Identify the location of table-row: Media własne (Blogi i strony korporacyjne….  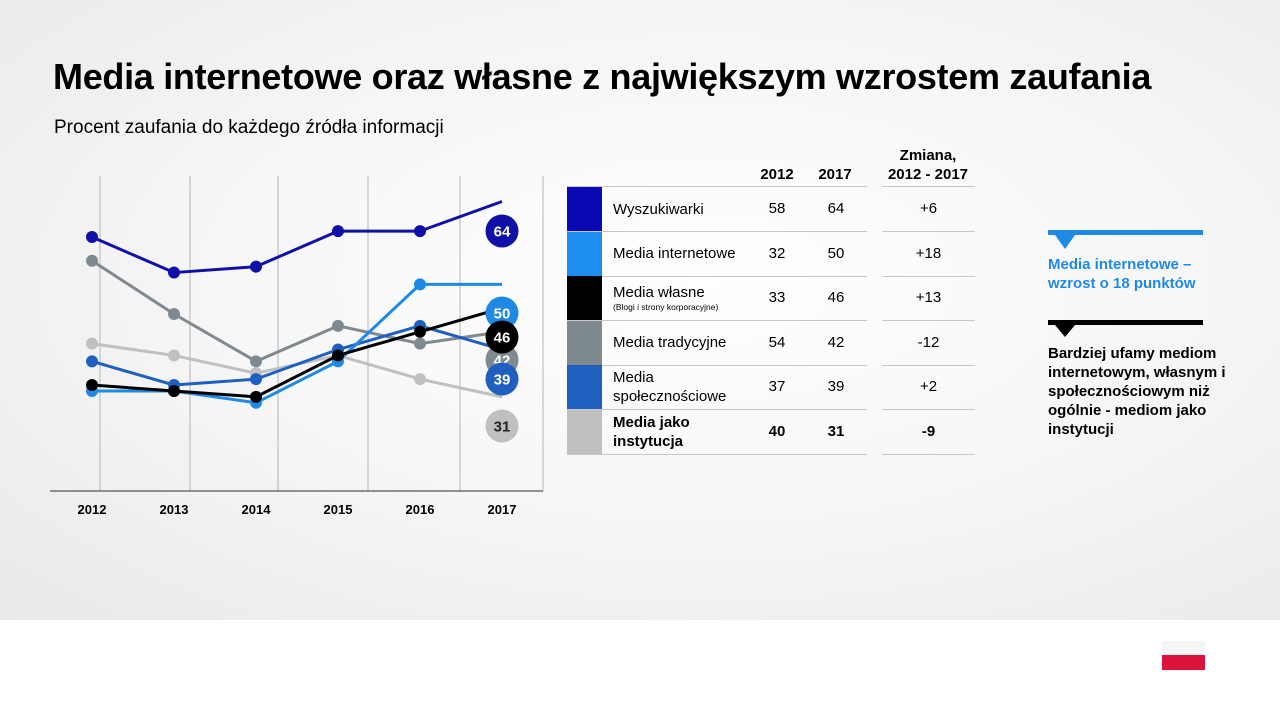
(717, 298).